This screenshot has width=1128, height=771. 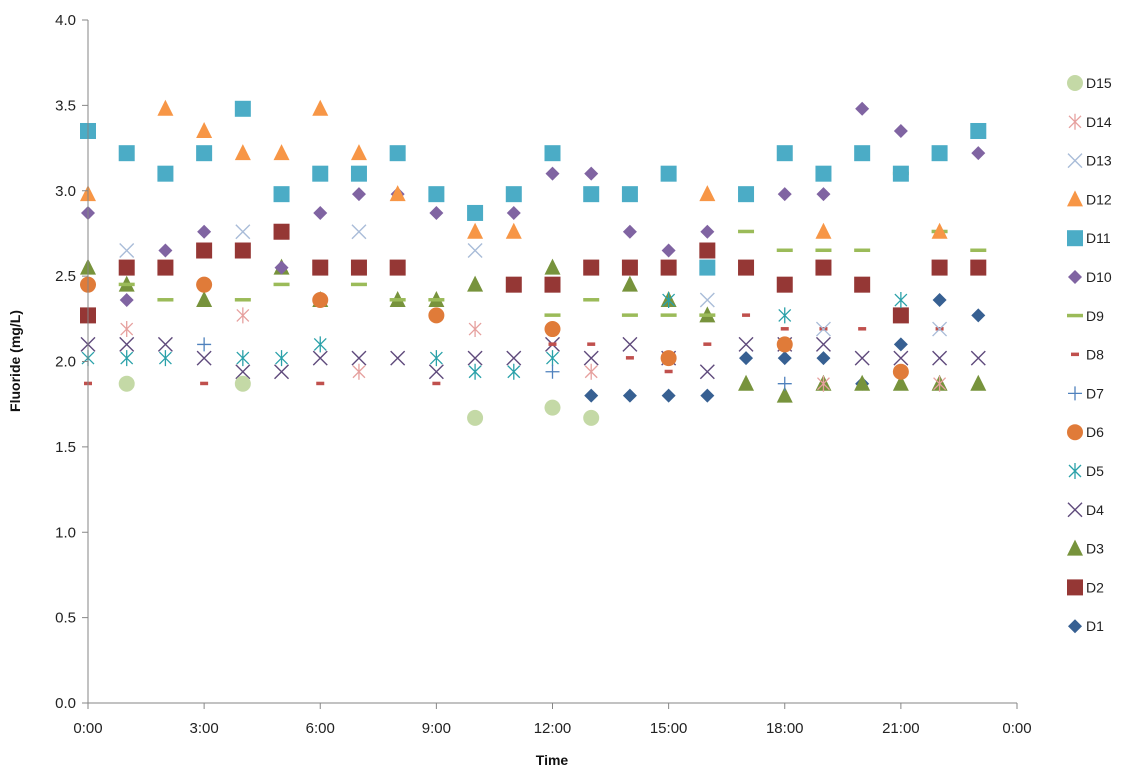 I want to click on legend-label: D3, so click(x=1095, y=549).